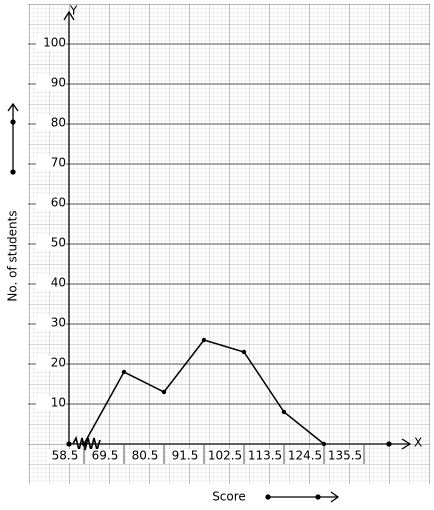 The width and height of the screenshot is (434, 510). I want to click on x-tick-label: 135.5, so click(345, 456).